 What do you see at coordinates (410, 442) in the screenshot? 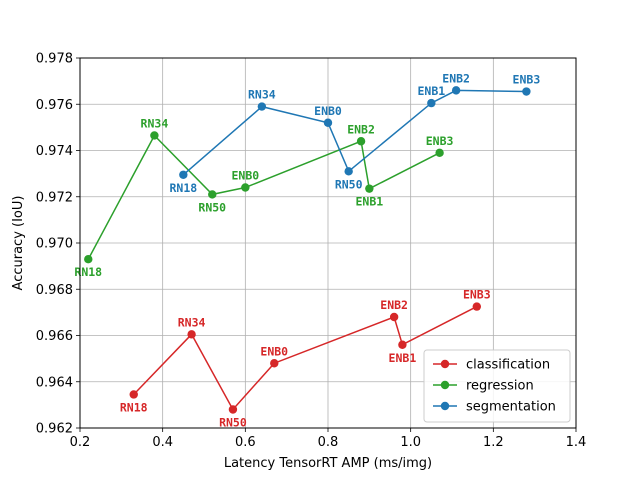
I see `x-tick-label: 1.0` at bounding box center [410, 442].